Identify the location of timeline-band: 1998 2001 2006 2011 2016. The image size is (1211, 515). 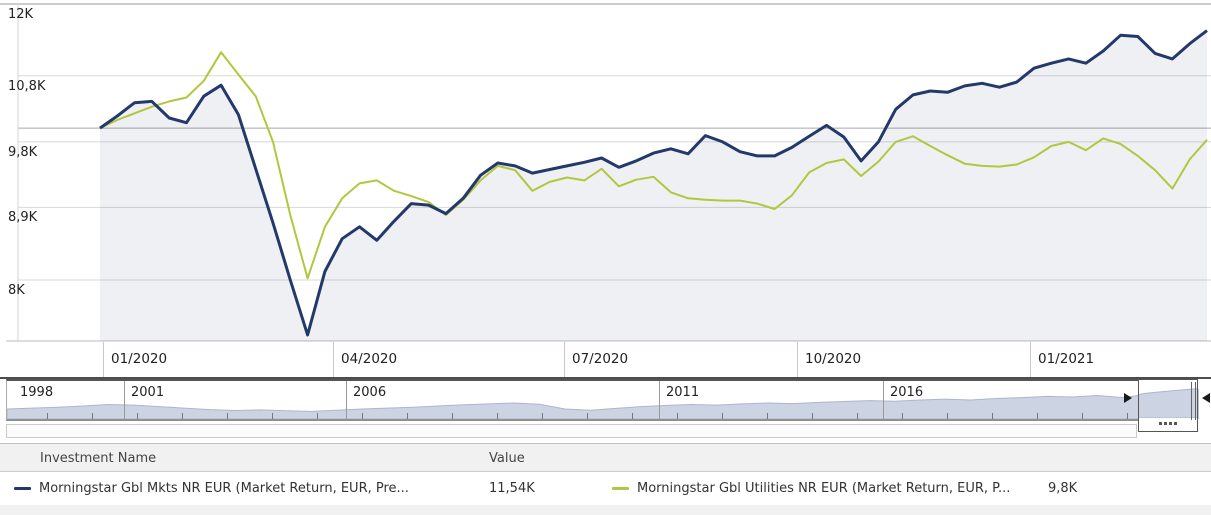
(602, 400).